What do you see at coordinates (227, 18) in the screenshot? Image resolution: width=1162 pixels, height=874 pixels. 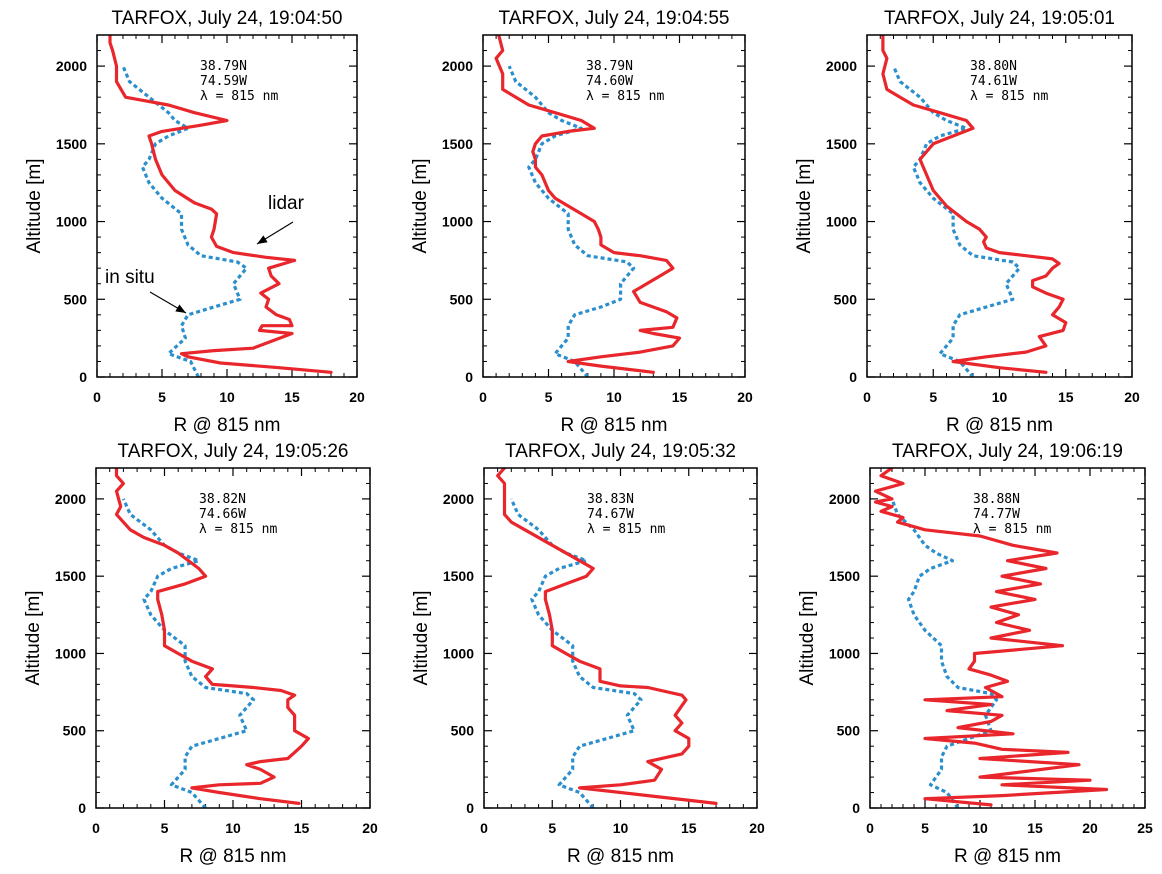 I see `chart-title: TARFOX, July 24, 19:04:50` at bounding box center [227, 18].